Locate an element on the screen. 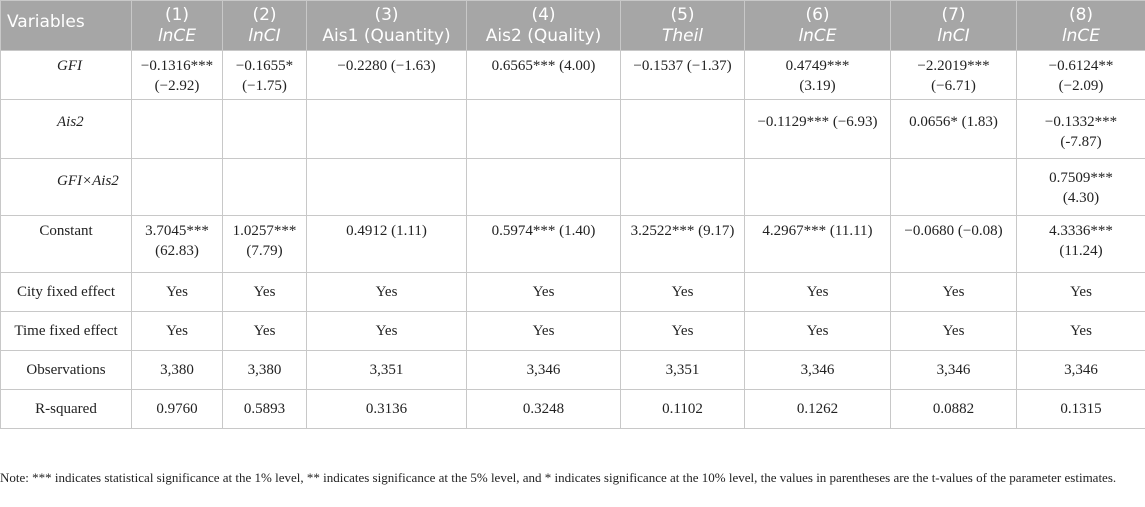 The height and width of the screenshot is (507, 1145). cell-obs-8: 3,346 is located at coordinates (1080, 370).